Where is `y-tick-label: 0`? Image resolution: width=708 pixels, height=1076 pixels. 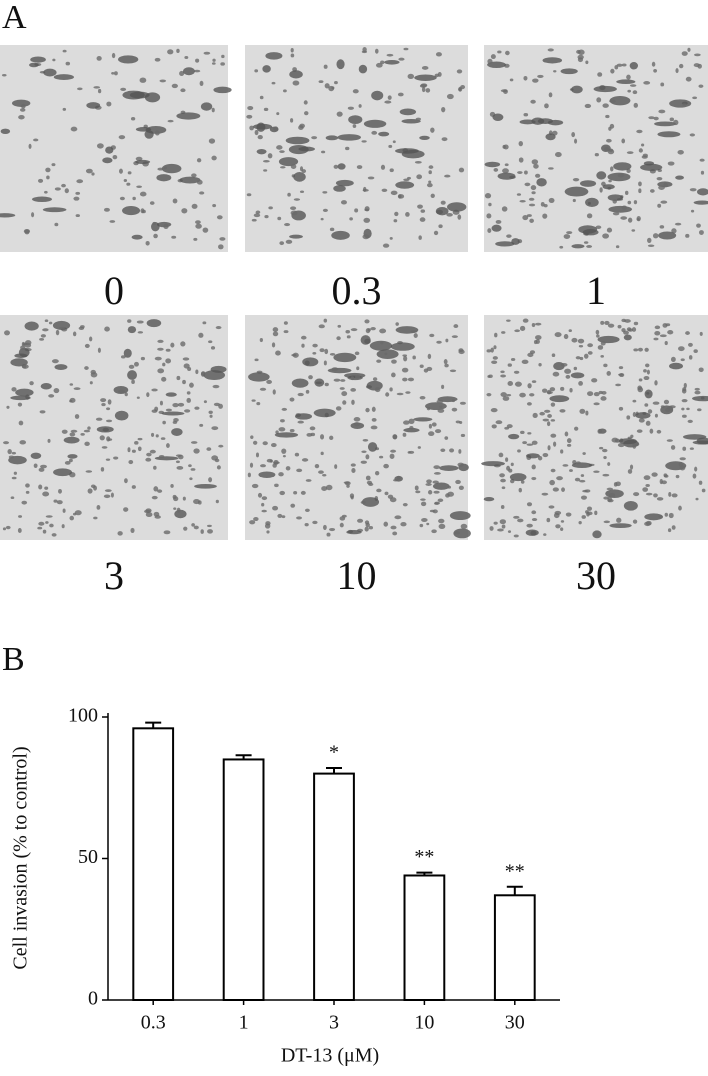 y-tick-label: 0 is located at coordinates (93, 999).